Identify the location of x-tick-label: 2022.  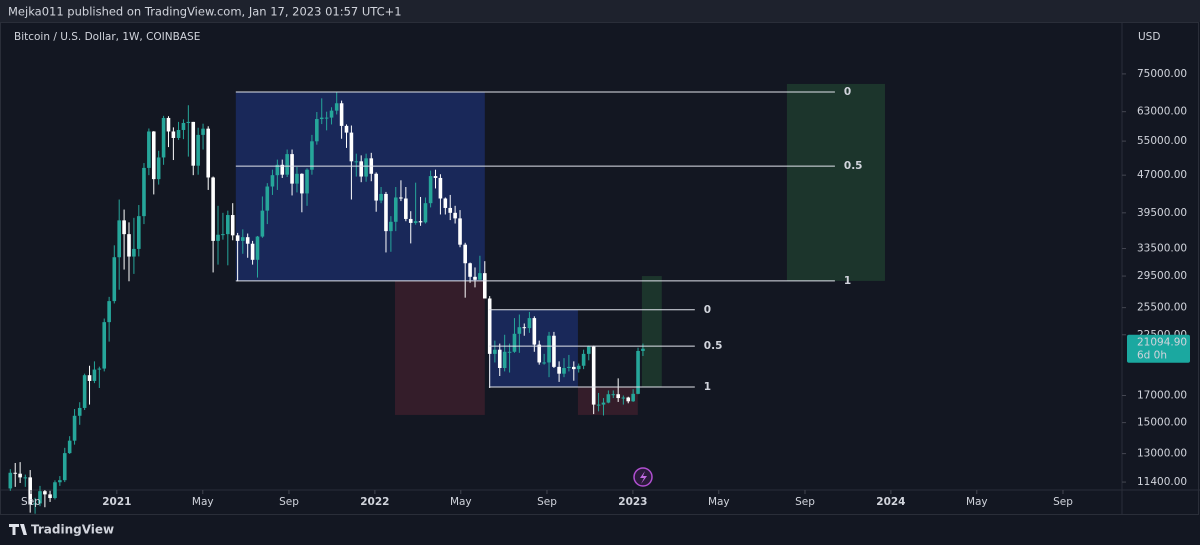
(374, 502).